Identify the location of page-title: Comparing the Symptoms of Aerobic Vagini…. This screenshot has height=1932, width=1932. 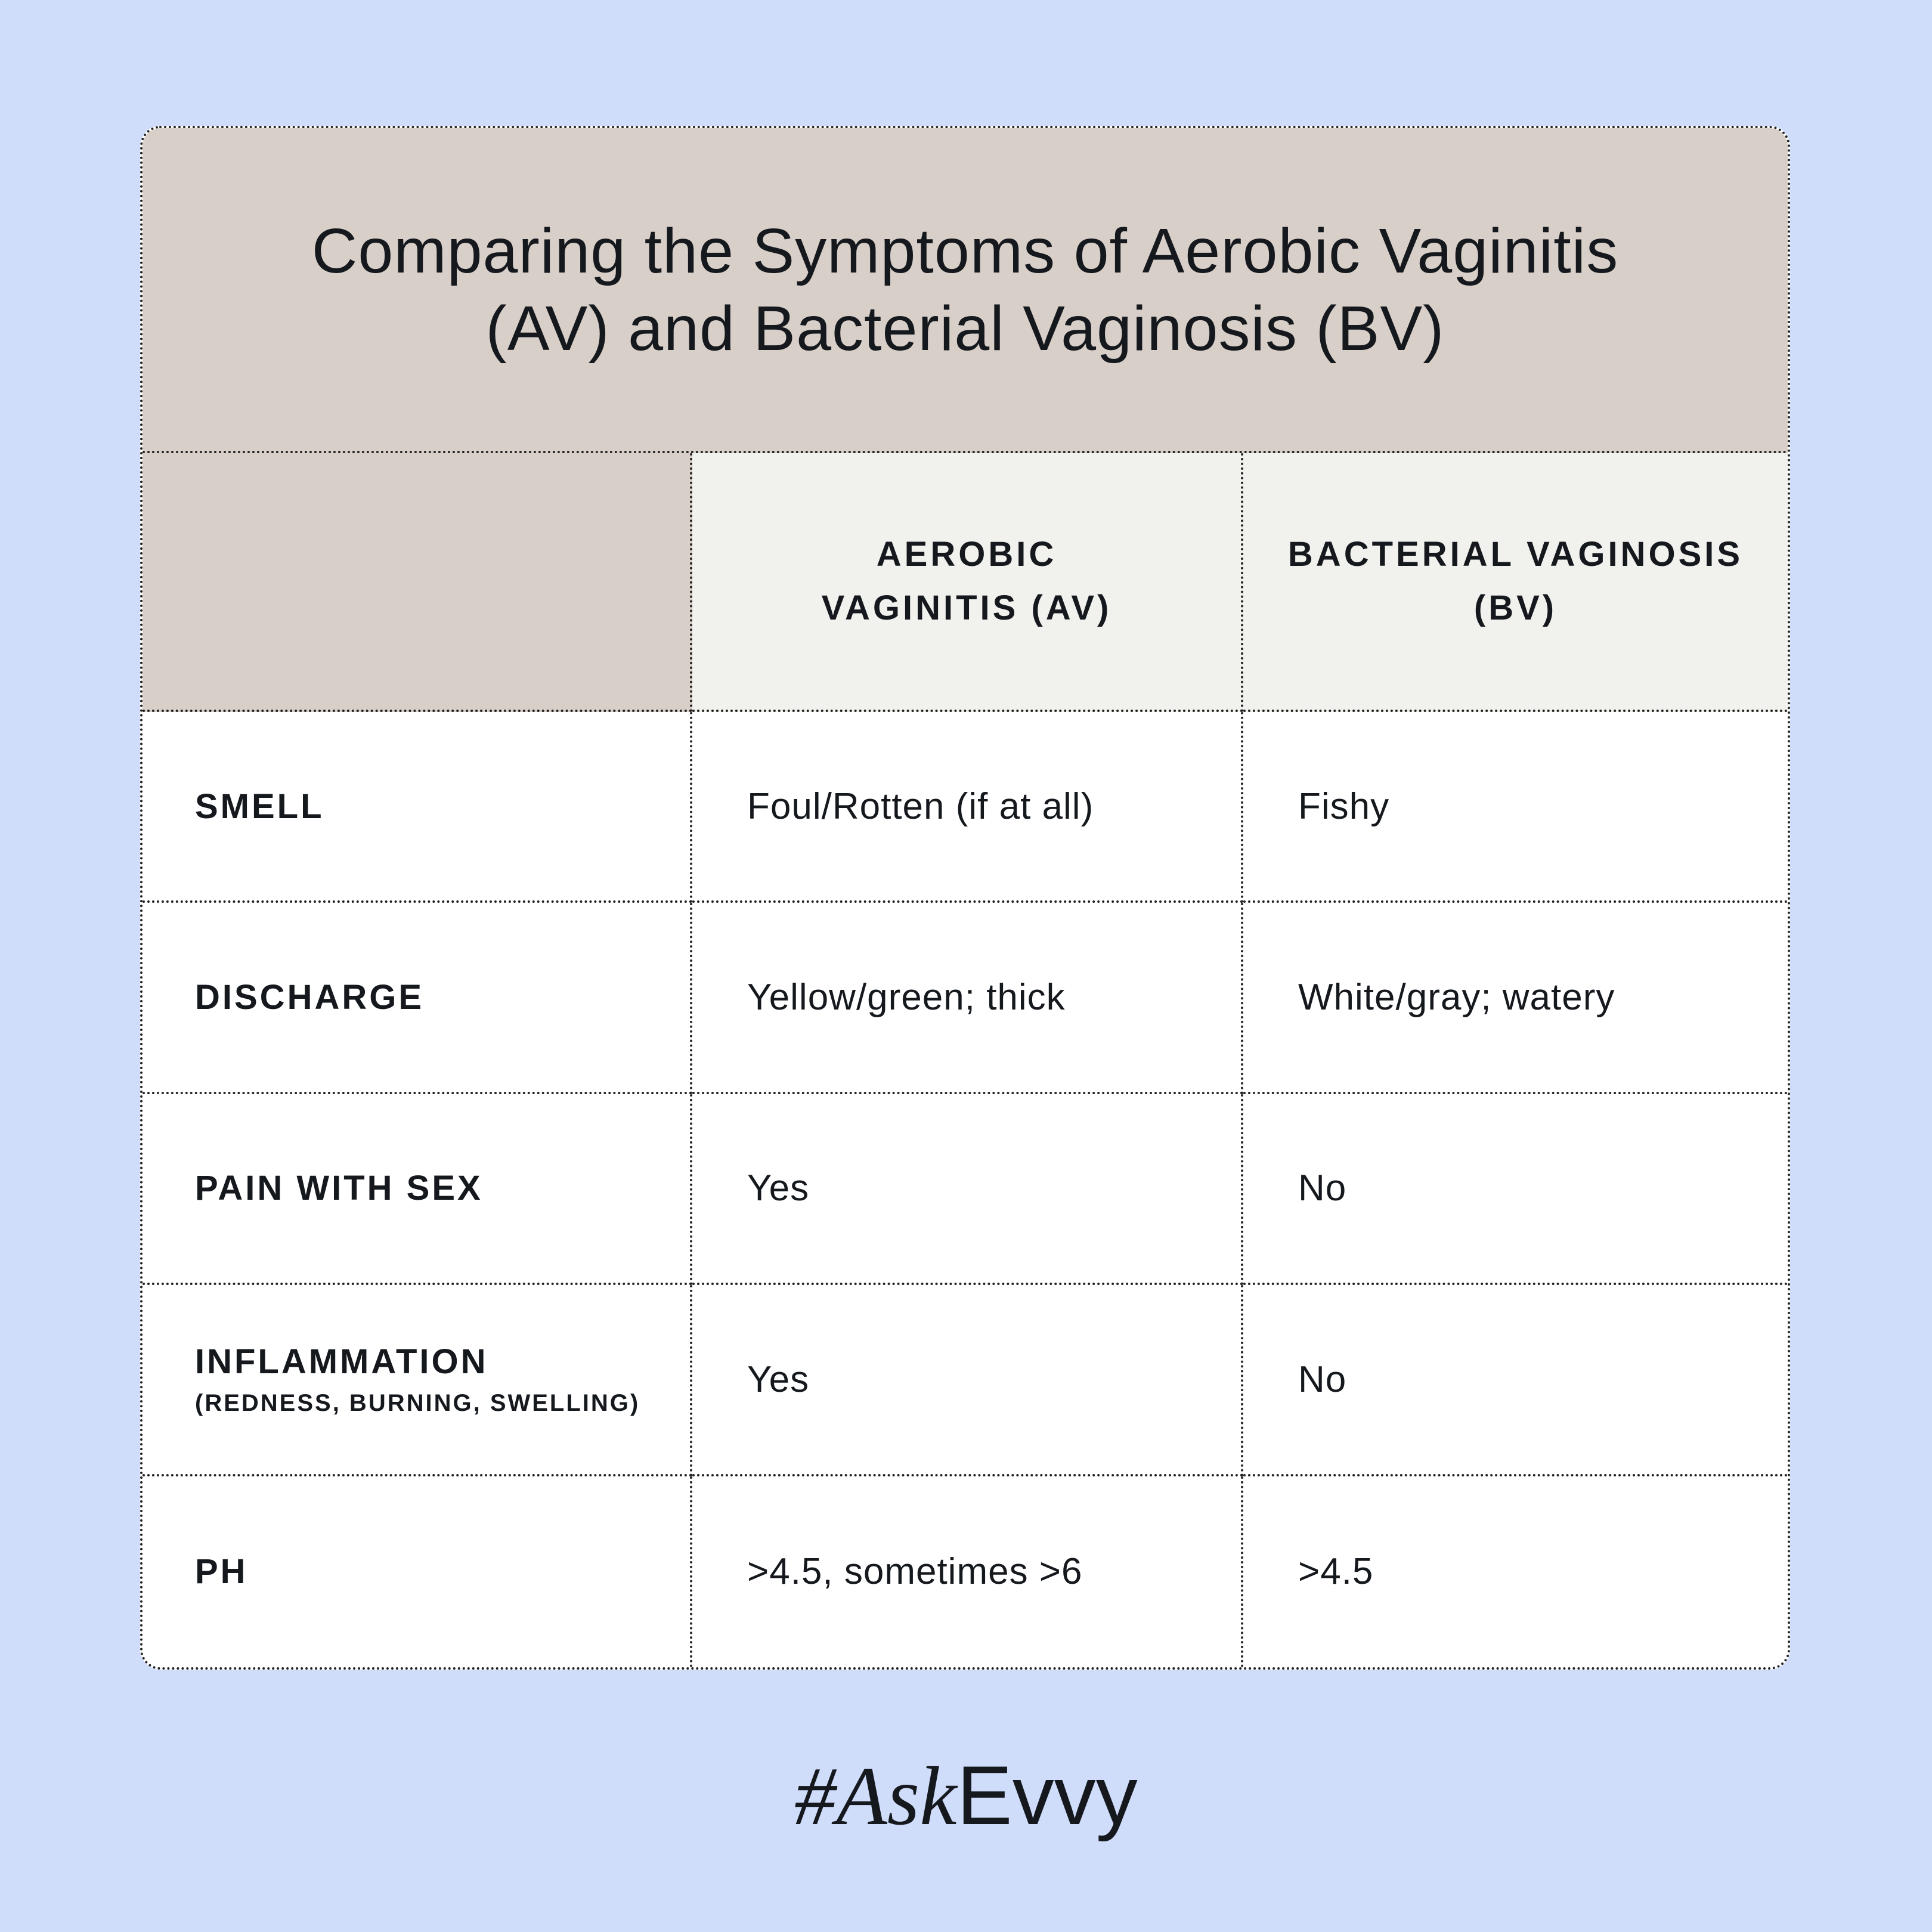
(965, 289).